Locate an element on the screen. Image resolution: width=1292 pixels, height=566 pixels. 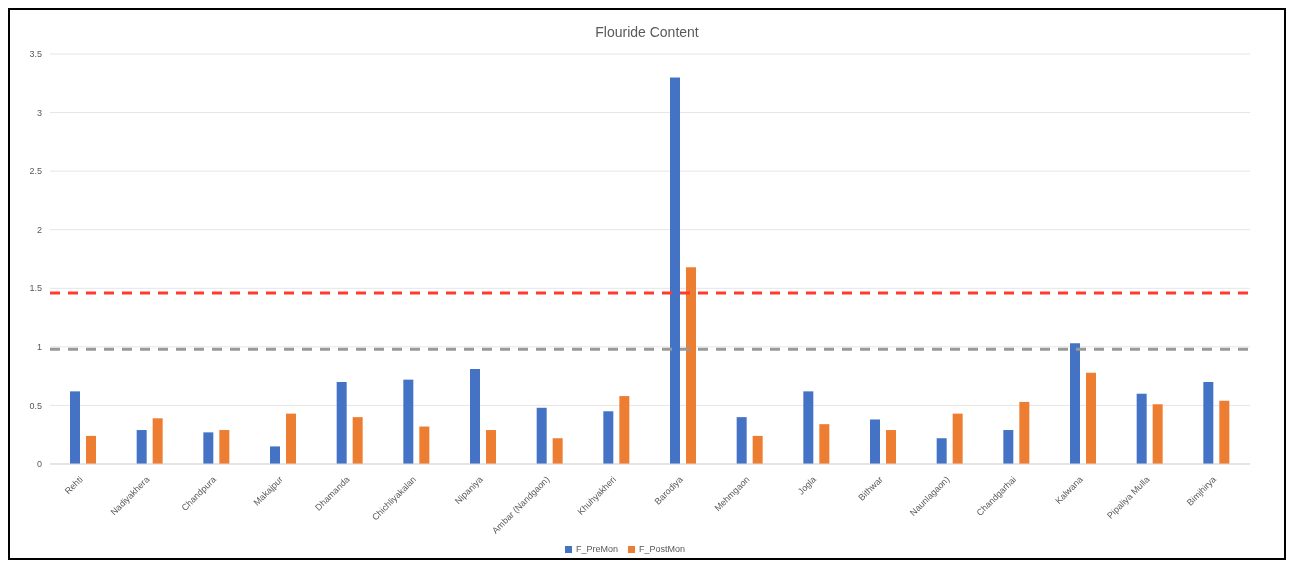
y-tick-label: 3.5 is located at coordinates (35, 54).